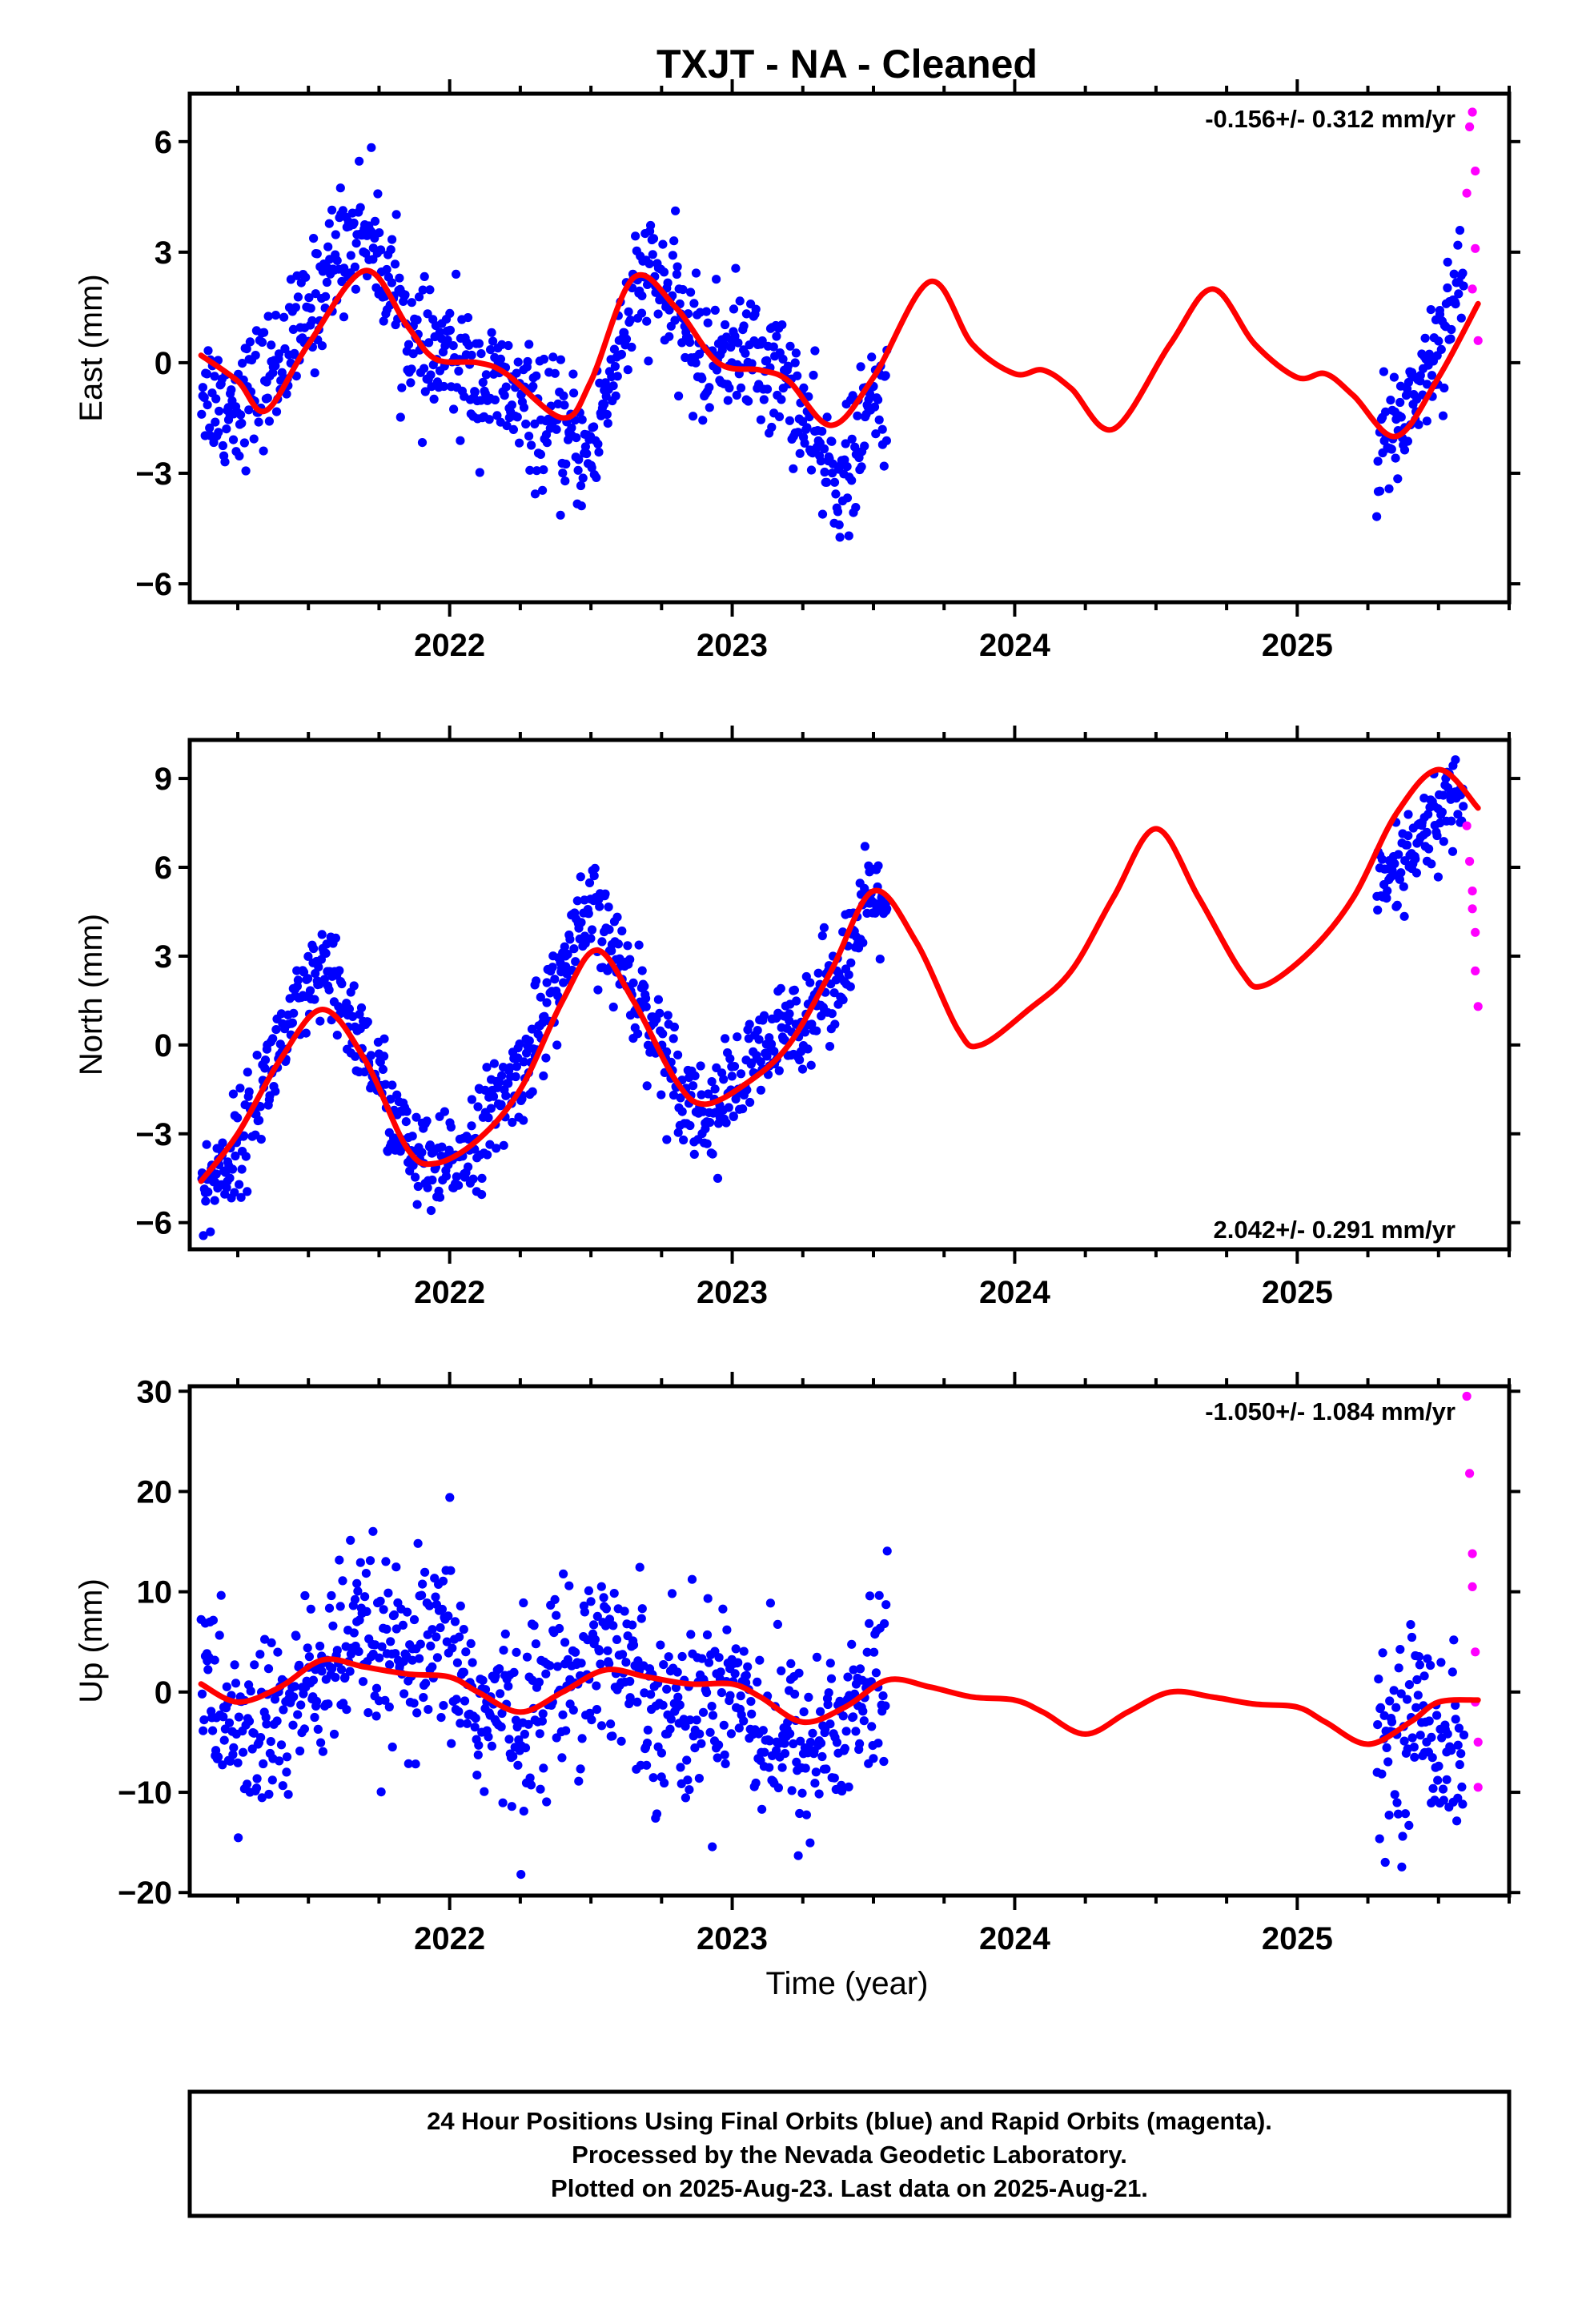 The image size is (1582, 2324). Describe the element at coordinates (1335, 1230) in the screenshot. I see `rate-annotation: 2.042+/- 0.291 mm/yr` at that location.